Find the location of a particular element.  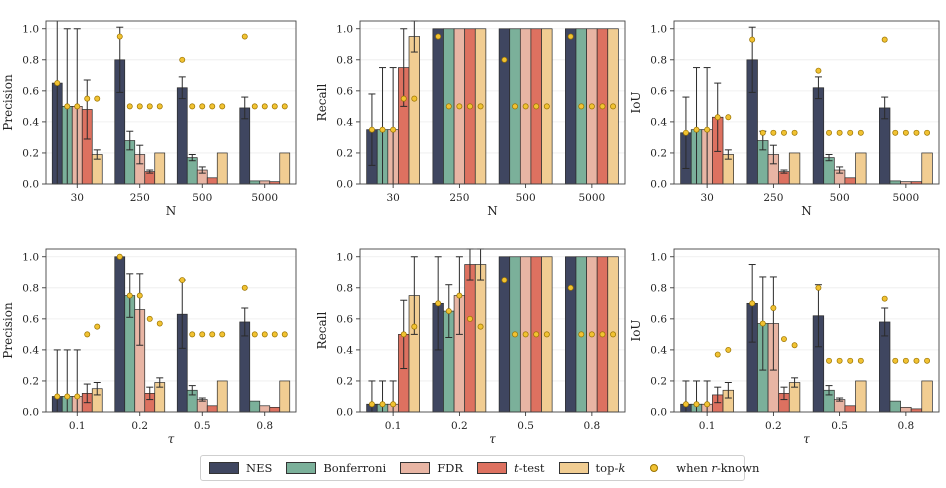

legend-item-t-test: t-test is located at coordinates (511, 468).